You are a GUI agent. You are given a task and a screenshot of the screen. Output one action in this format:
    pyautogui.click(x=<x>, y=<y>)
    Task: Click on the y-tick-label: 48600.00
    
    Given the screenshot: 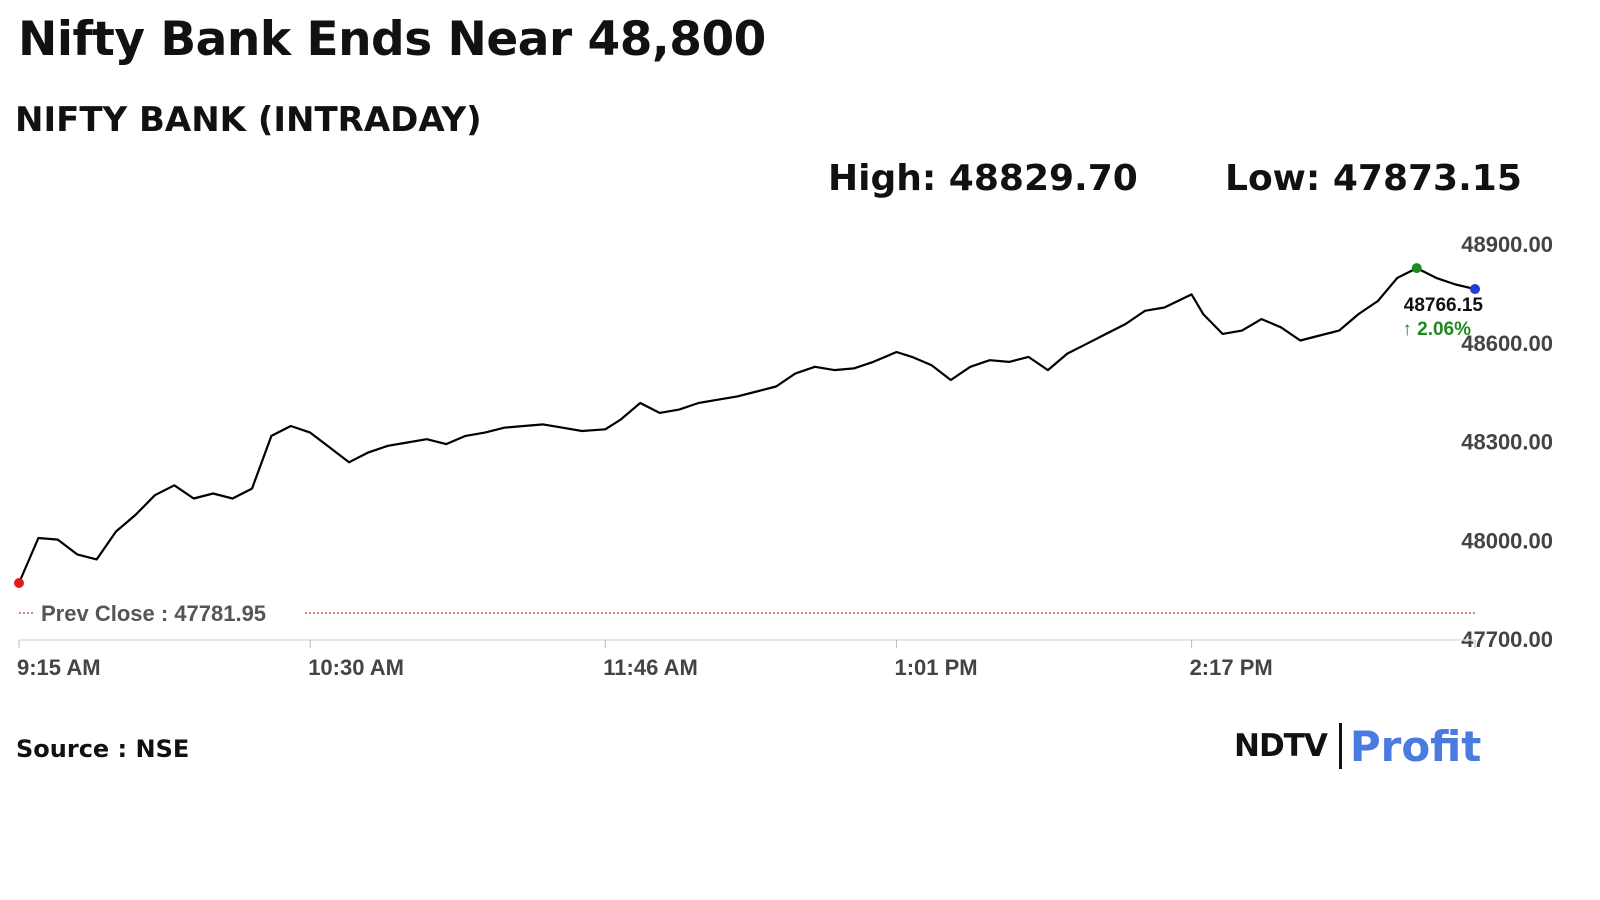 What is the action you would take?
    pyautogui.click(x=1507, y=343)
    